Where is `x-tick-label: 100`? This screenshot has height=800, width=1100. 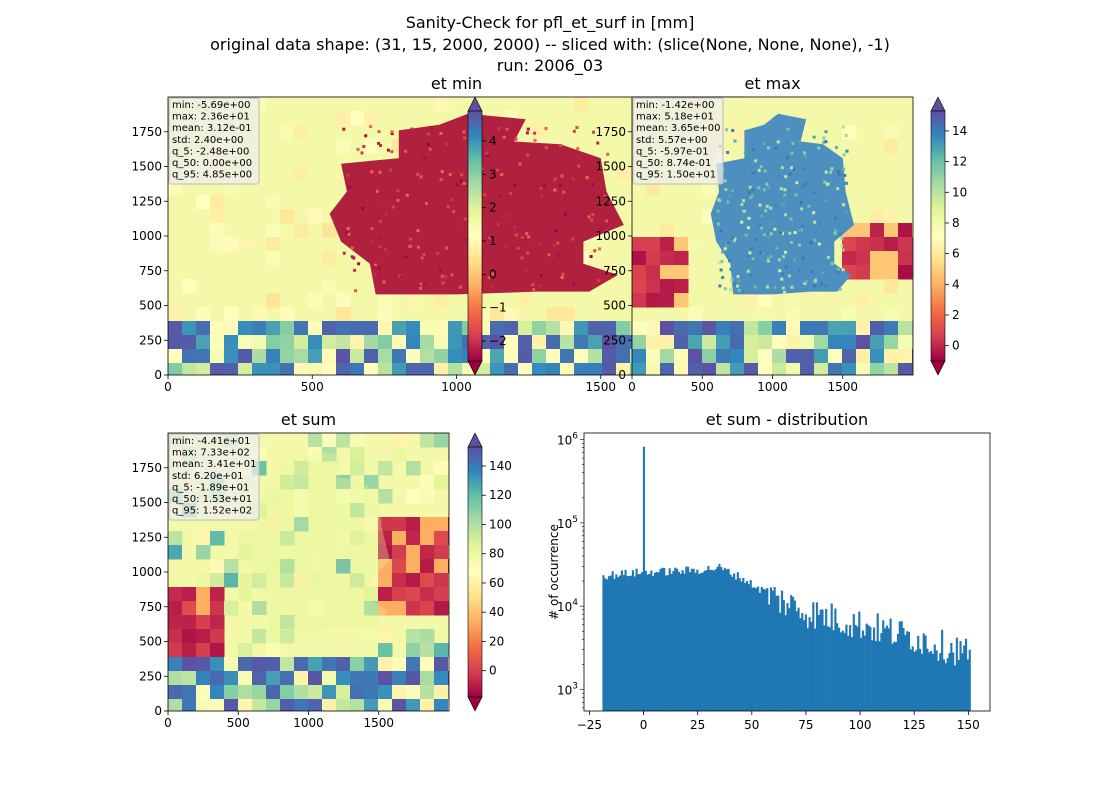
x-tick-label: 100 is located at coordinates (860, 725).